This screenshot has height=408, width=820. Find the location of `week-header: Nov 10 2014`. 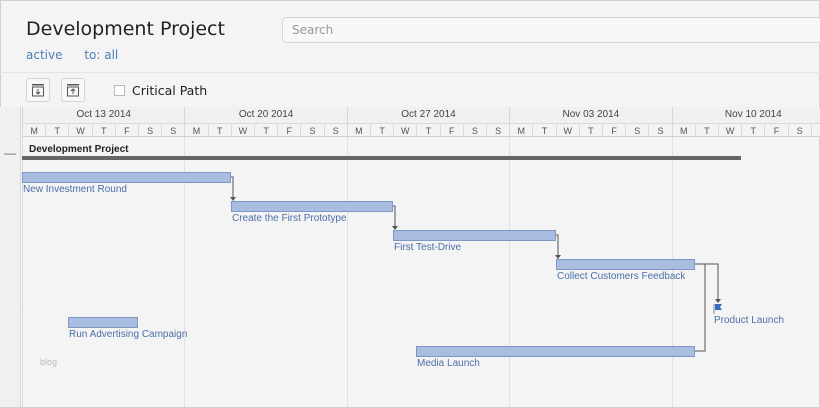

week-header: Nov 10 2014 is located at coordinates (745, 115).